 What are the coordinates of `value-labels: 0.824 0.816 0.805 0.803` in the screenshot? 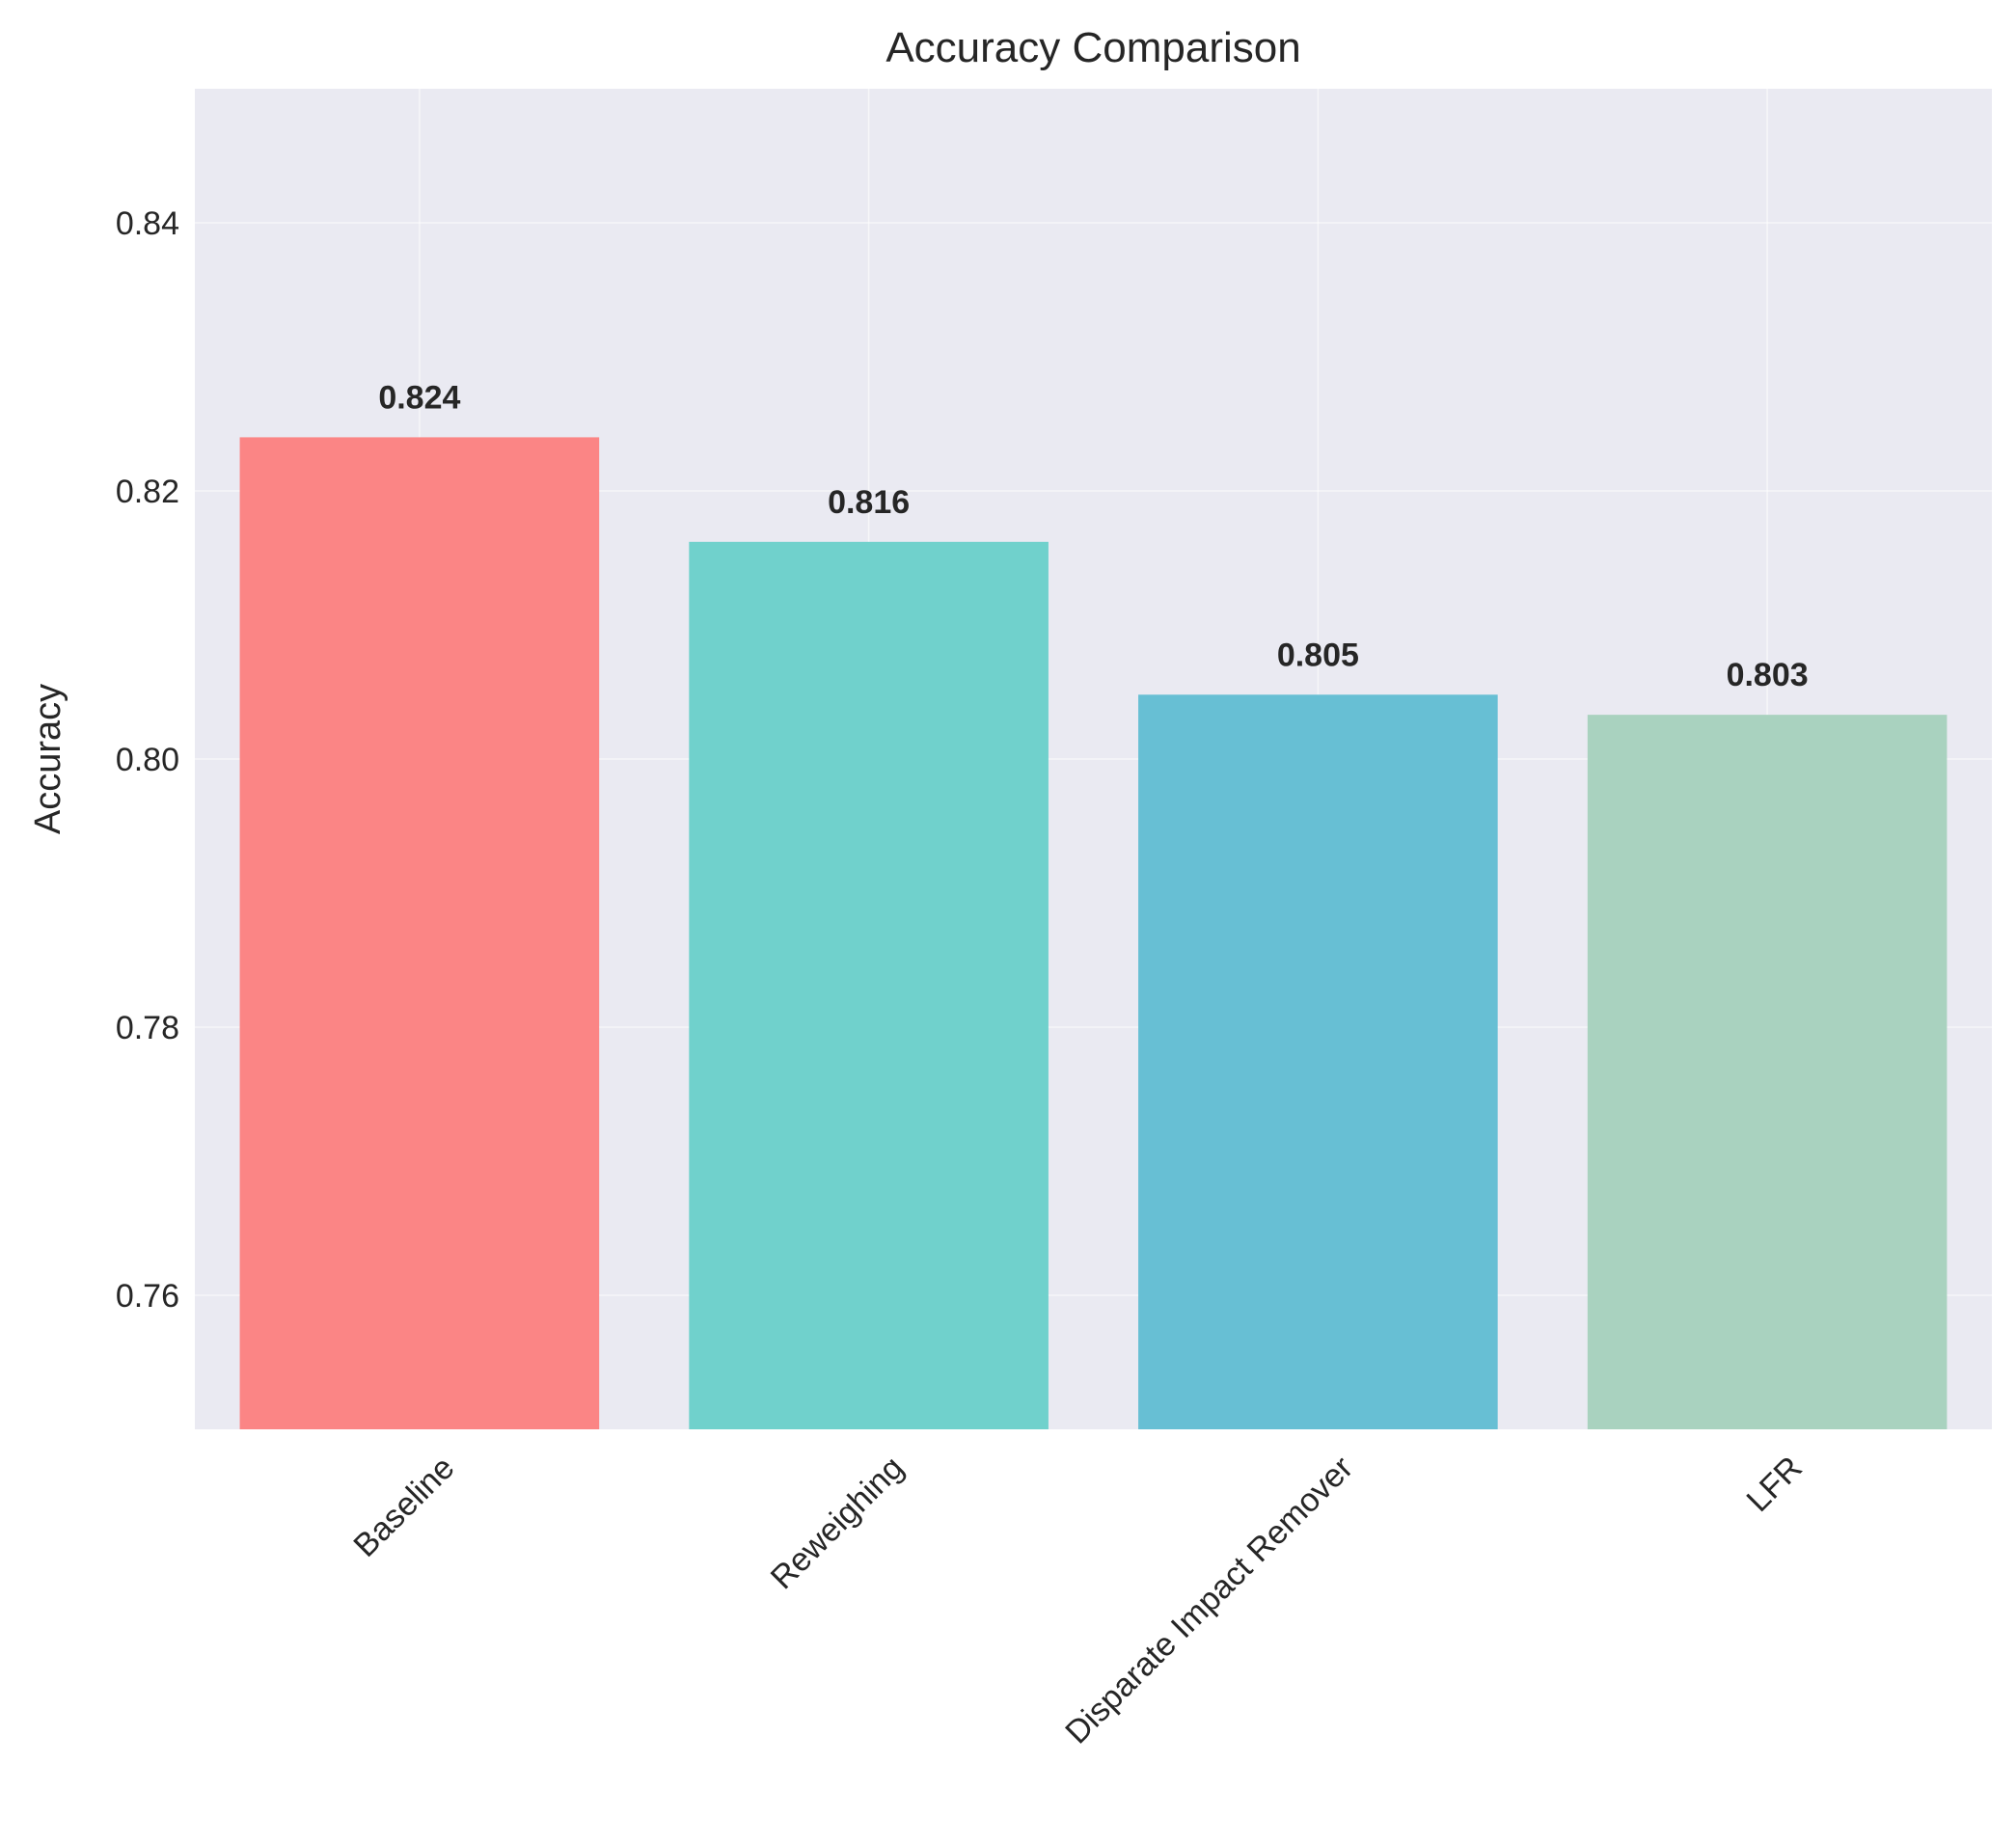 It's located at (1093, 536).